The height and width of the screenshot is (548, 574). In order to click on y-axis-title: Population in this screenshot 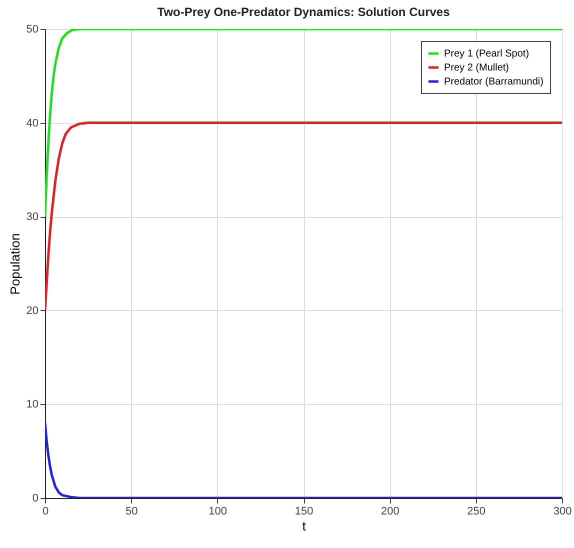, I will do `click(14, 264)`.